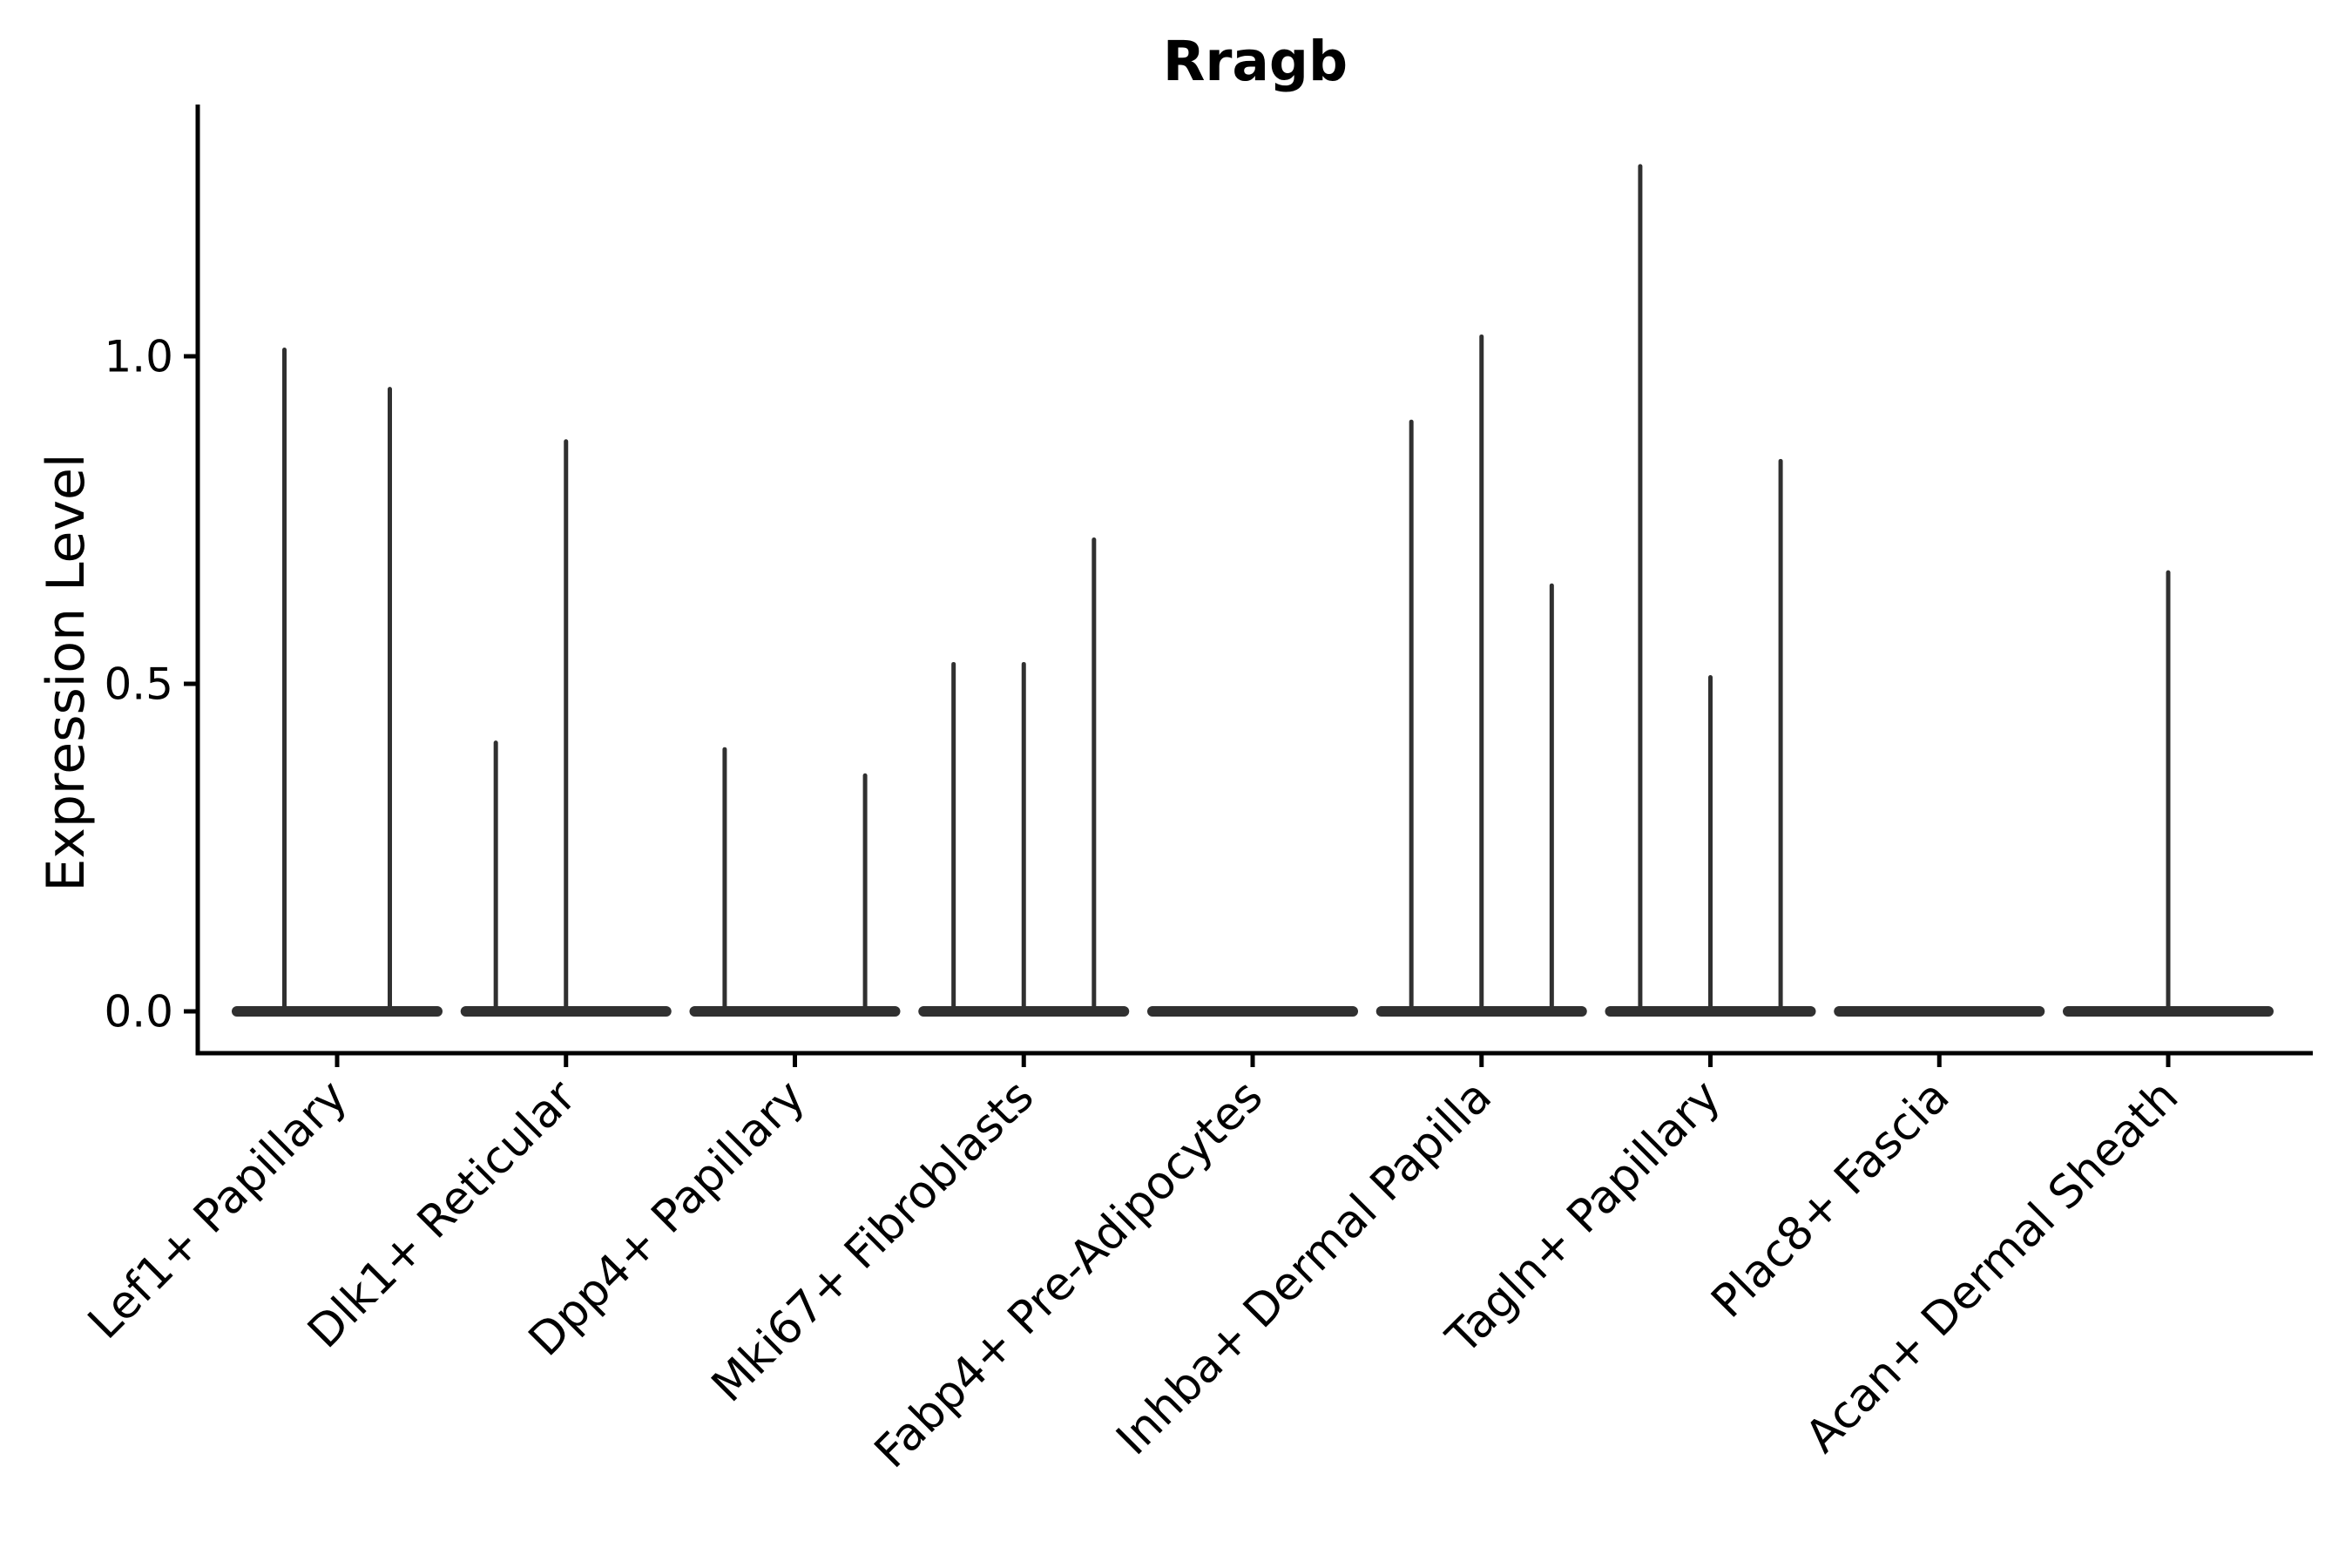 Image resolution: width=2352 pixels, height=1568 pixels. I want to click on y-tick-label: 0.5, so click(138, 684).